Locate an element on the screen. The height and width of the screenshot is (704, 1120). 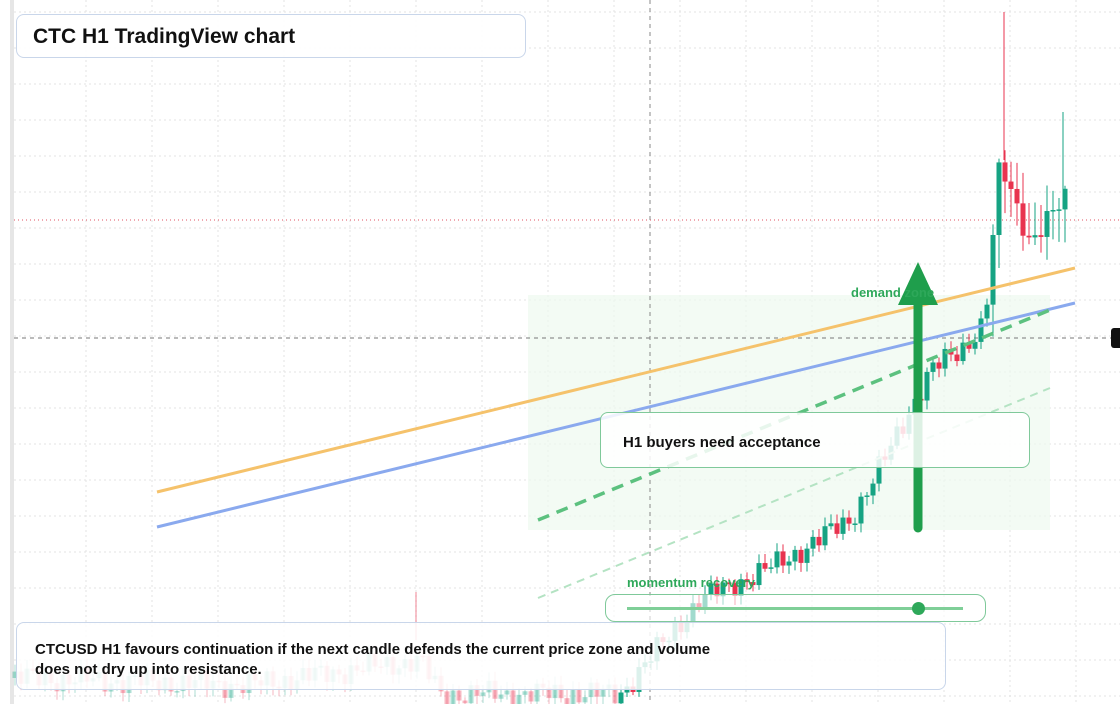
slider-label: momentum recovery is located at coordinates (691, 582).